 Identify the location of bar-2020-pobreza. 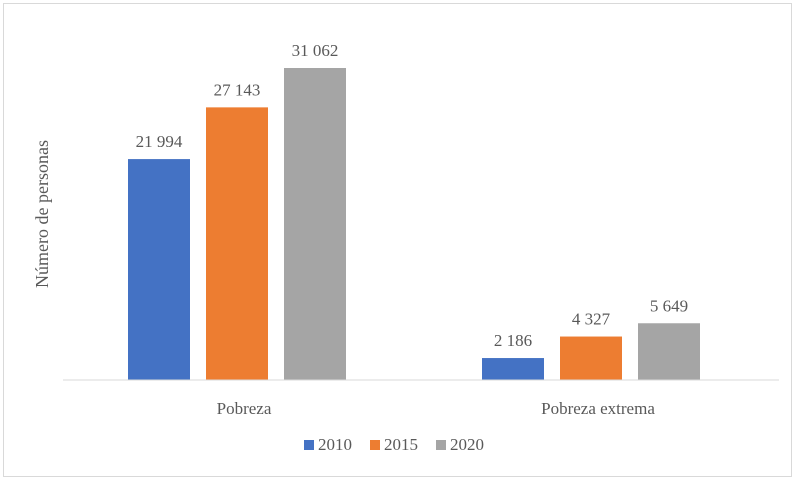
(315, 224).